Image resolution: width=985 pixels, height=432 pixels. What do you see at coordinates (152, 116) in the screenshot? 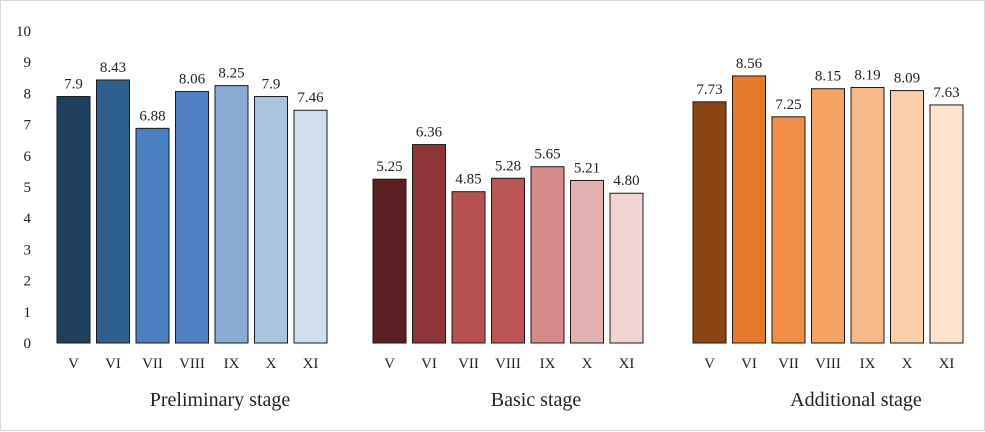
I see `data-label: 6.88` at bounding box center [152, 116].